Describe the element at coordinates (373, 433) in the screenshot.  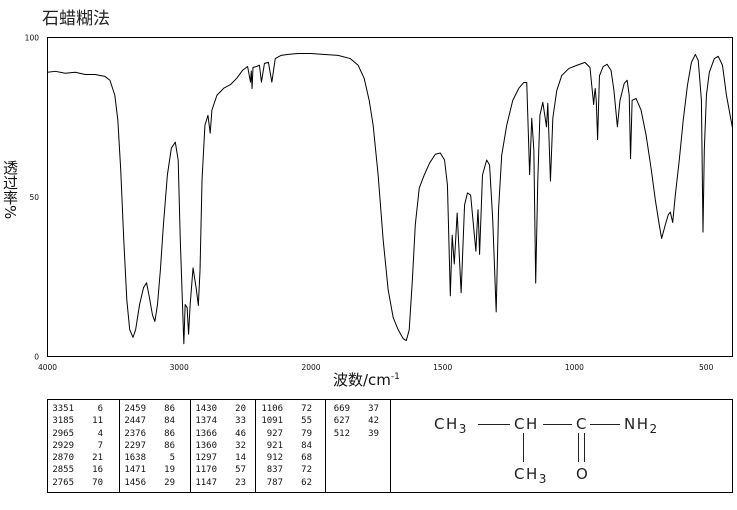
I see `peak-transmittance: 39` at that location.